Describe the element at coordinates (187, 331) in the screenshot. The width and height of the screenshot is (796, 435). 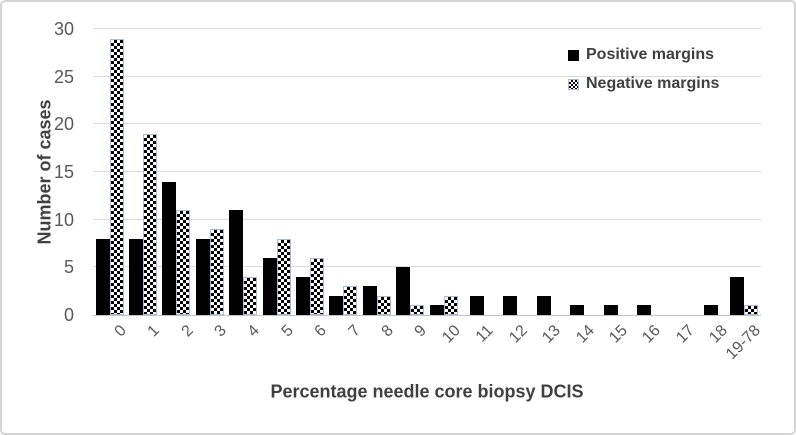
I see `x-tick-label: 2` at that location.